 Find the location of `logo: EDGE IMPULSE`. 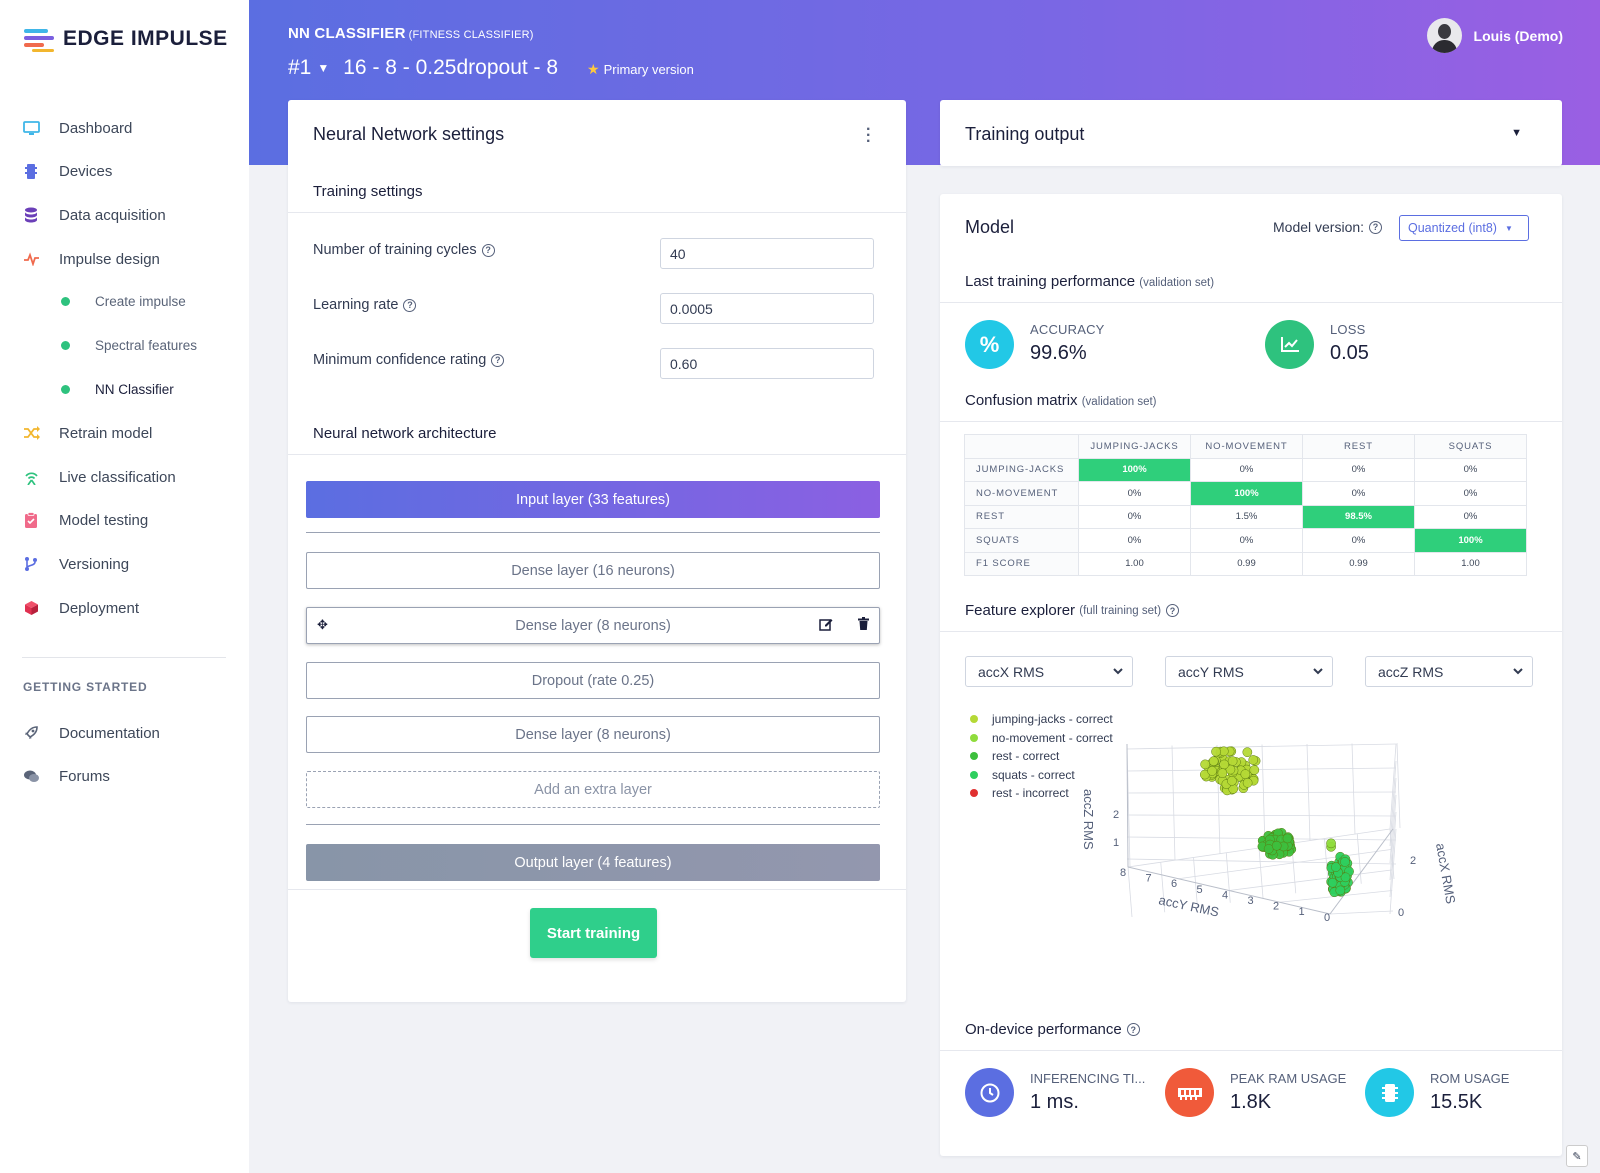

logo: EDGE IMPULSE is located at coordinates (126, 39).